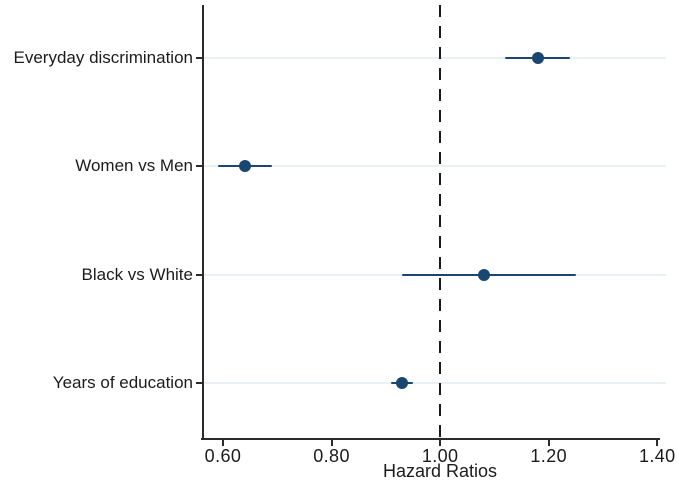 The image size is (677, 486). Describe the element at coordinates (440, 471) in the screenshot. I see `x-axis-title: Hazard Ratios` at that location.